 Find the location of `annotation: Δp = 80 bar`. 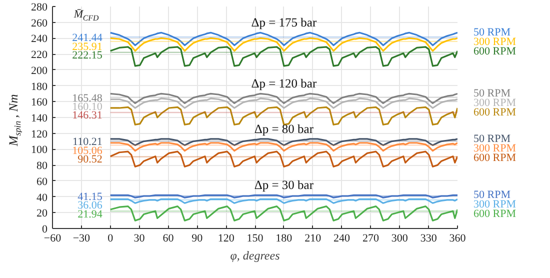

annotation: Δp = 80 bar is located at coordinates (284, 129).